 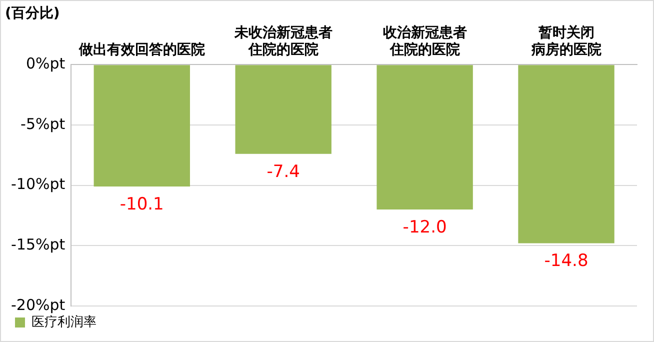 What do you see at coordinates (46, 63) in the screenshot?
I see `y-tick-label: 0%pt` at bounding box center [46, 63].